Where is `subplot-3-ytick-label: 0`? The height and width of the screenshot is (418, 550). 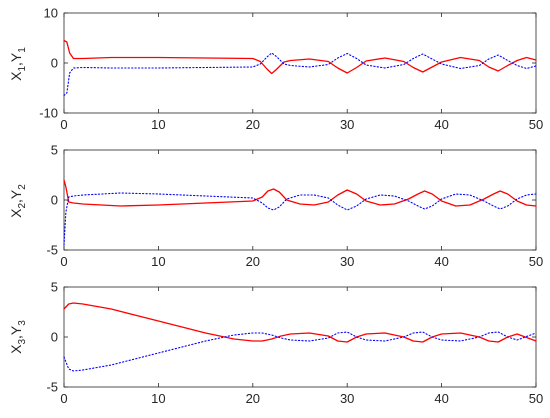 subplot-3-ytick-label: 0 is located at coordinates (54, 337).